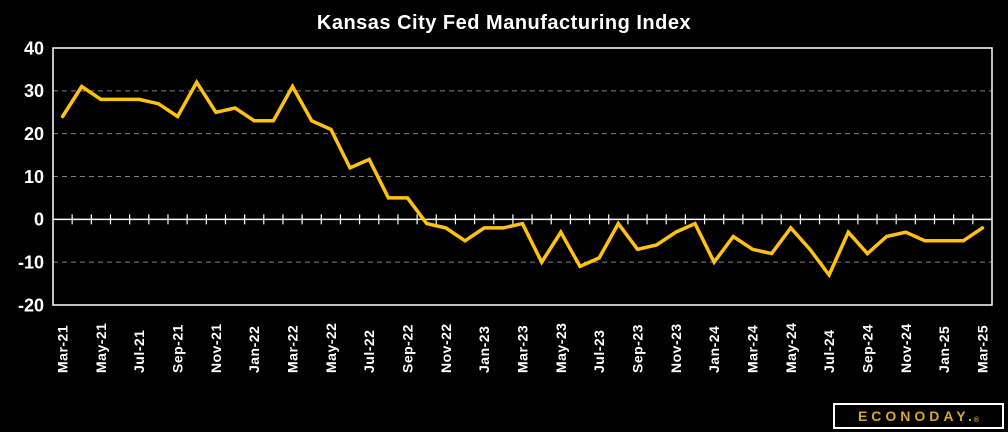 This screenshot has width=1008, height=432. Describe the element at coordinates (63, 349) in the screenshot. I see `x-tick-label: Mar-21` at that location.